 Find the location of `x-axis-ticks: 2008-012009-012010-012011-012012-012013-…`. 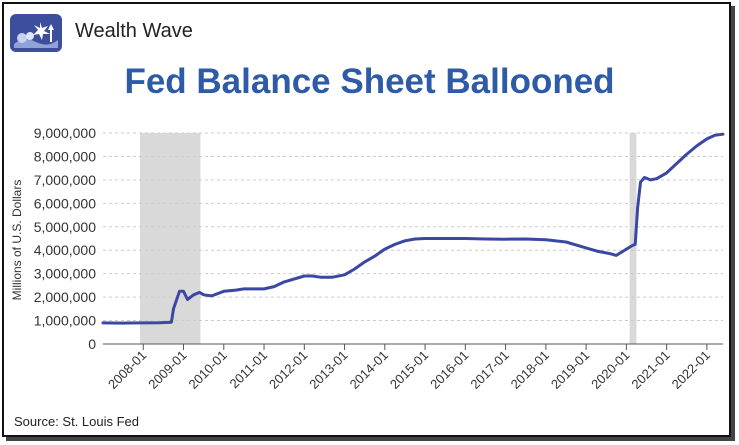

x-axis-ticks: 2008-012009-012010-012011-012012-012013-… is located at coordinates (409, 368).